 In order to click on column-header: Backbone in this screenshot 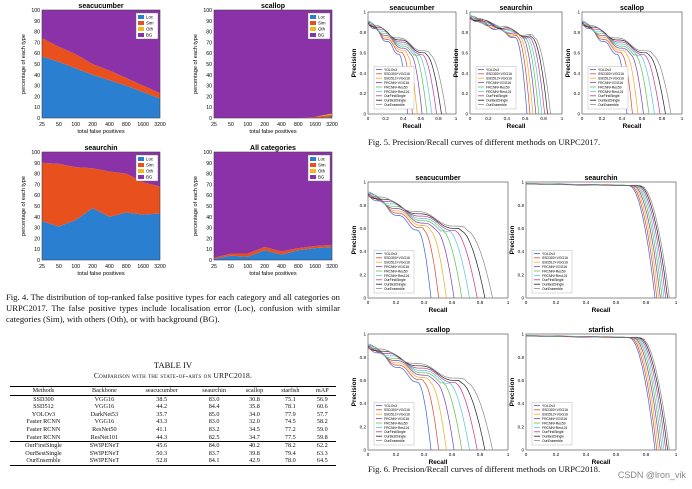, I will do `click(104, 391)`.